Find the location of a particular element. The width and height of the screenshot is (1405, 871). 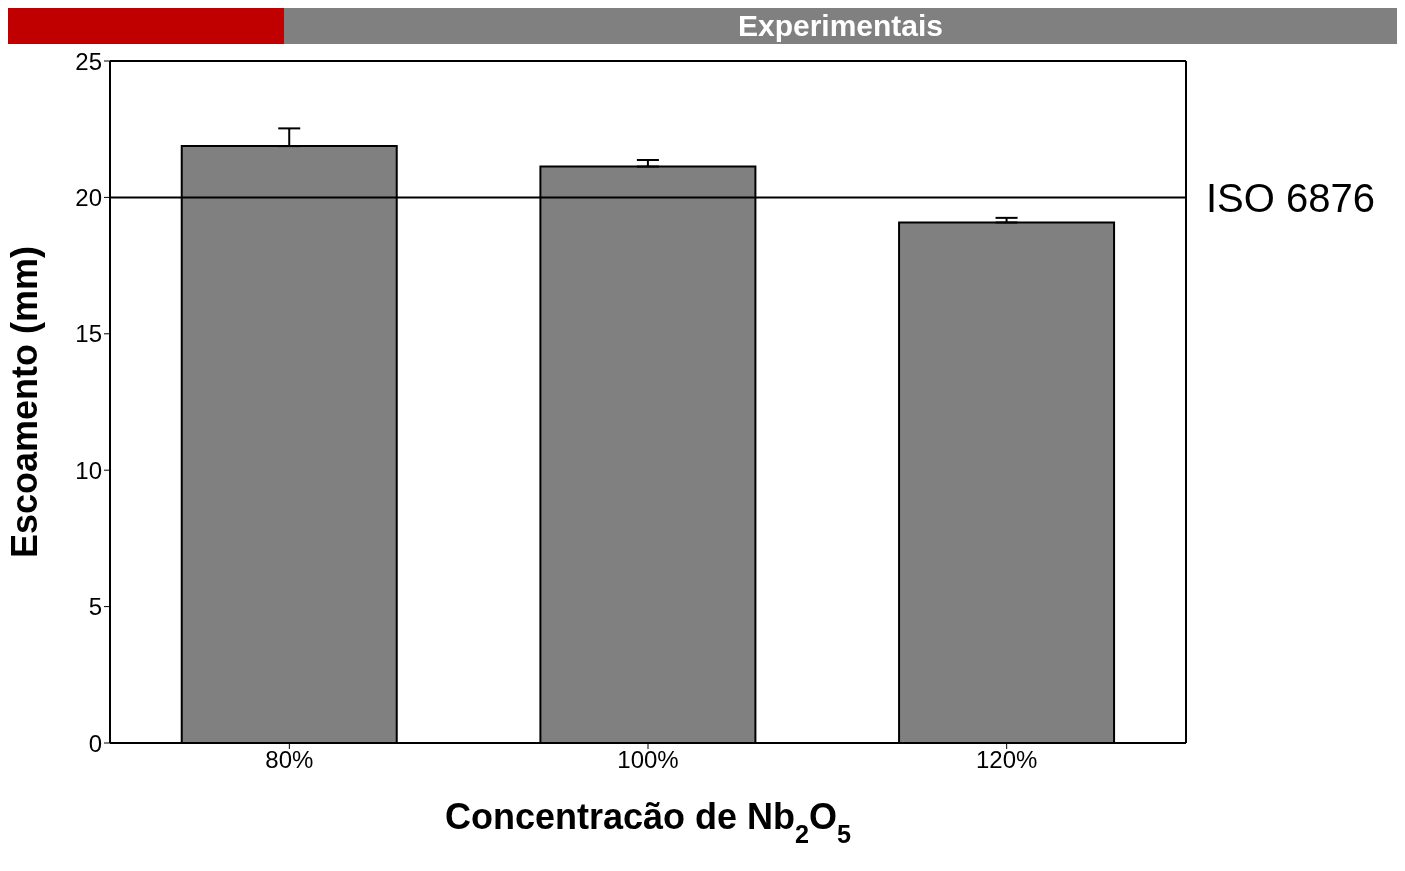

chart-title: Experimentais is located at coordinates (840, 26).